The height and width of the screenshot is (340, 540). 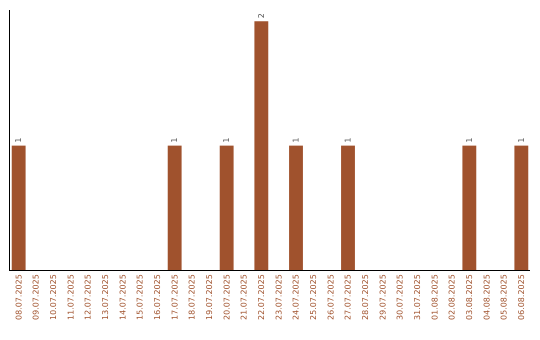 I want to click on x-tick-label: 19.07.2025, so click(x=209, y=297).